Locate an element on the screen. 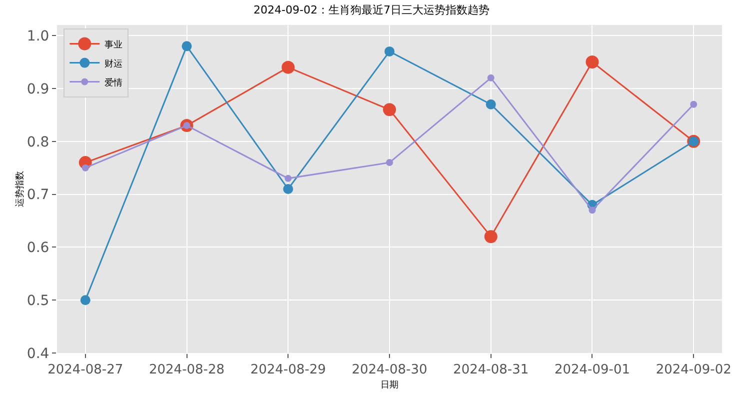 The width and height of the screenshot is (743, 400). x-tick-label: 2024-08-31 is located at coordinates (491, 370).